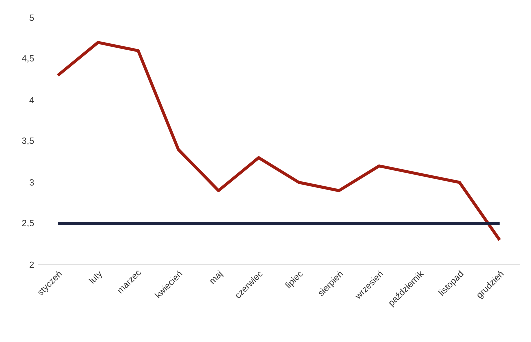  I want to click on y-tick-label: 2,5, so click(28, 224).